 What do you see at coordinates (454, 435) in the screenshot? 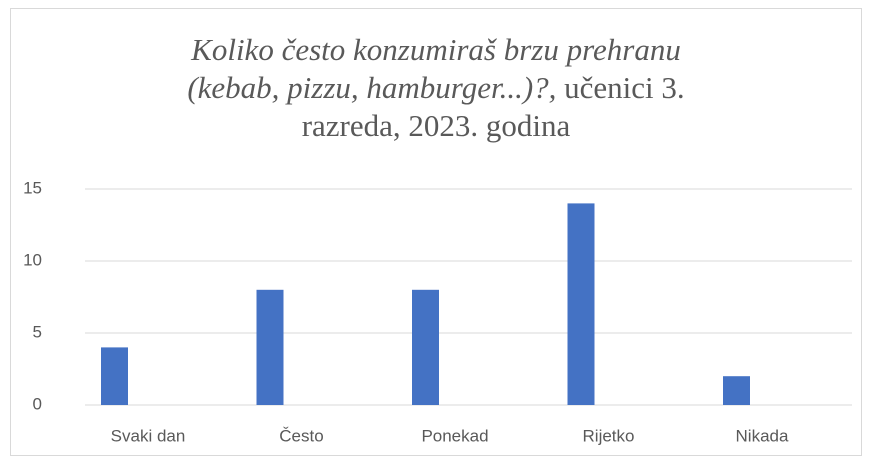
I see `x-tick-label: Ponekad` at bounding box center [454, 435].